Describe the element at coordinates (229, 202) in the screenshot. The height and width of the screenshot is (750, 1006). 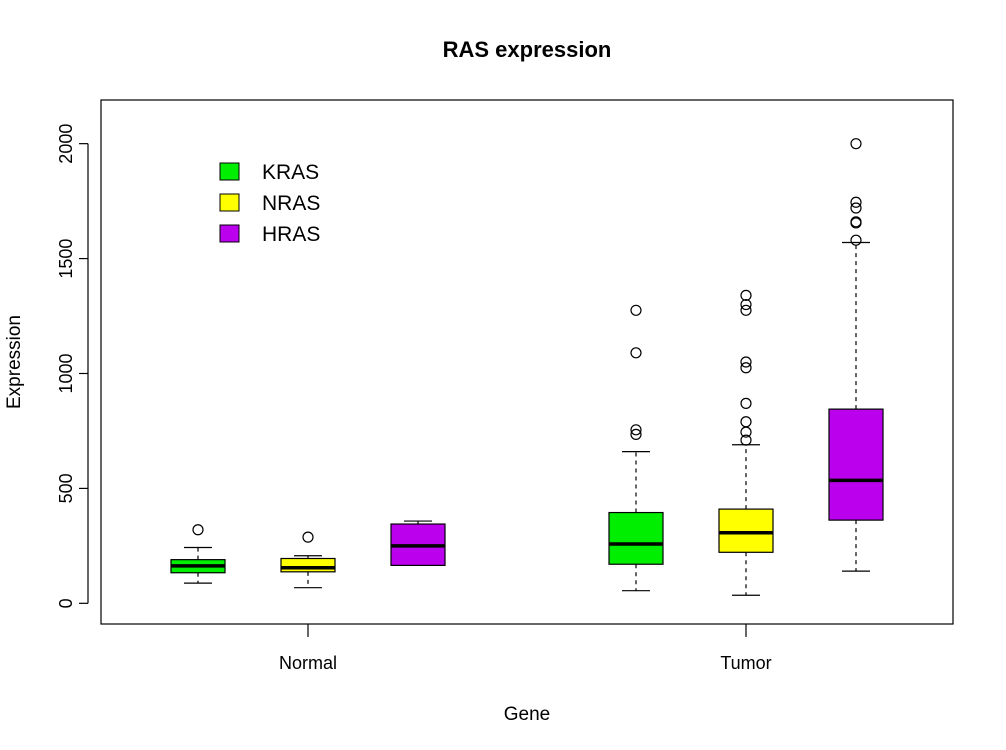
I see `legend-swatch-nras` at that location.